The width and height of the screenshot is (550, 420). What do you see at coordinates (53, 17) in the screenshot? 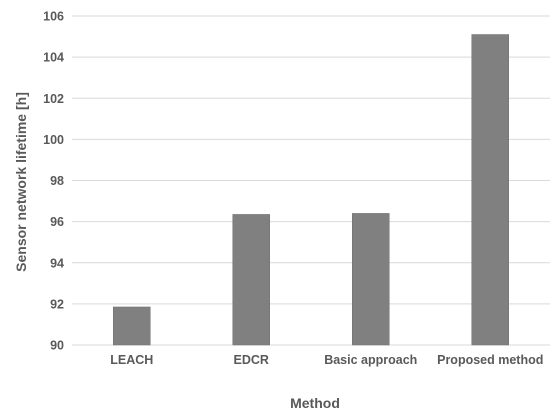
I see `y-tick-label: 106` at bounding box center [53, 17].